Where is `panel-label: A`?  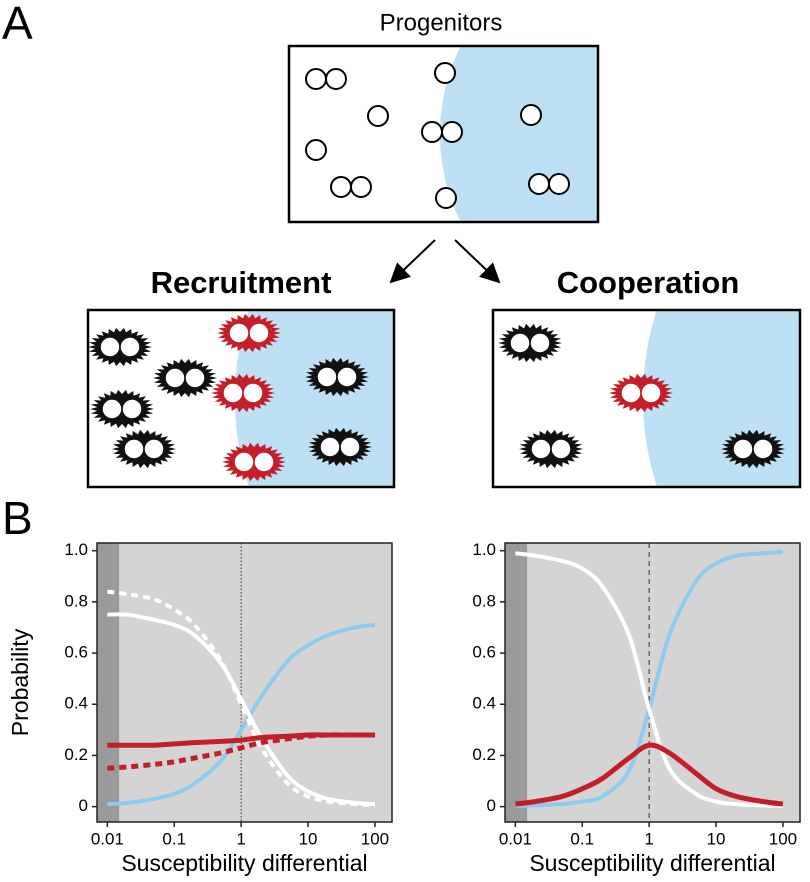
panel-label: A is located at coordinates (17, 24).